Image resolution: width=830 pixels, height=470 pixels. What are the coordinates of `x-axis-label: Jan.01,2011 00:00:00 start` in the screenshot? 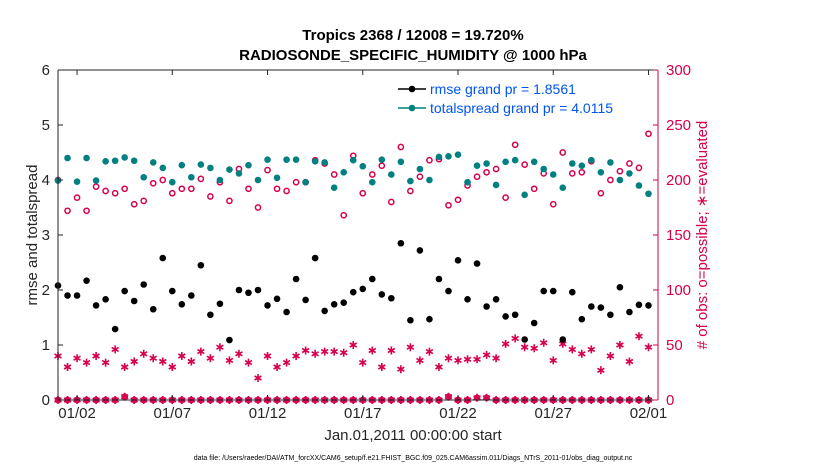 It's located at (413, 435).